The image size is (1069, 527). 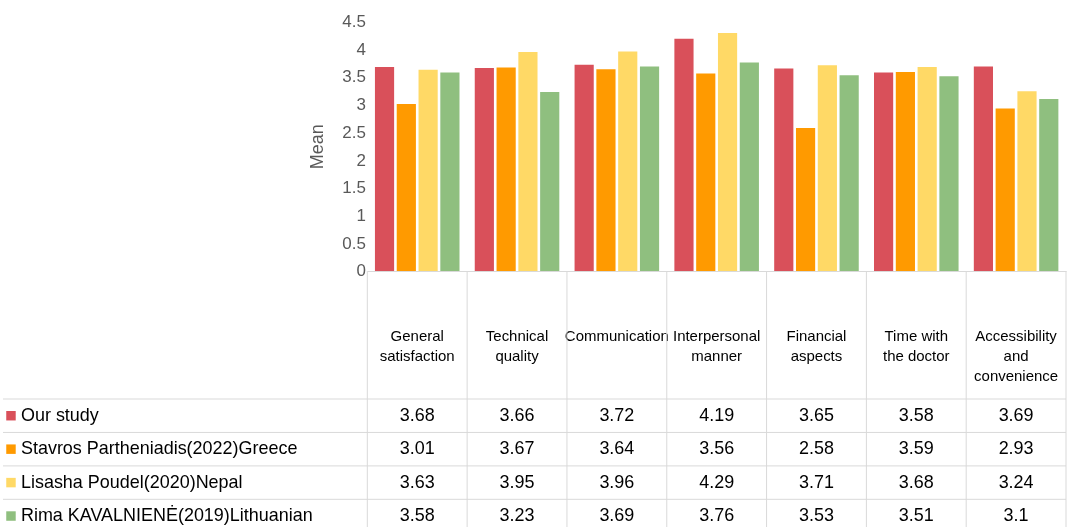 I want to click on data-label: 3.1, so click(x=1016, y=515).